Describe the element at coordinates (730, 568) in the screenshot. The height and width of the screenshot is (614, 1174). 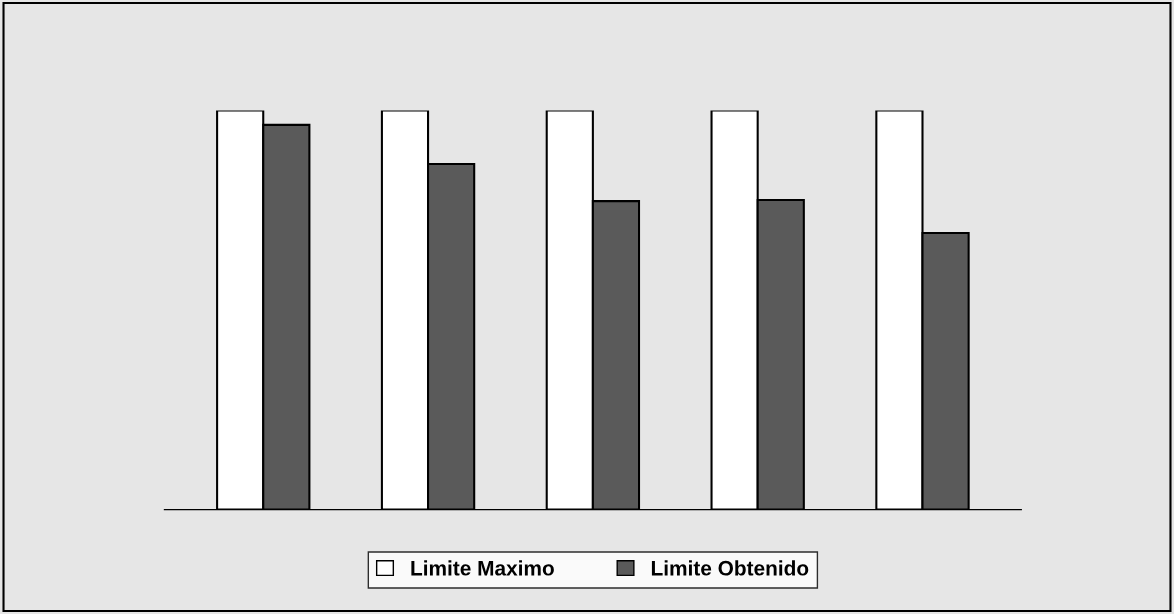
I see `legend-label: Limite Obtenido` at that location.